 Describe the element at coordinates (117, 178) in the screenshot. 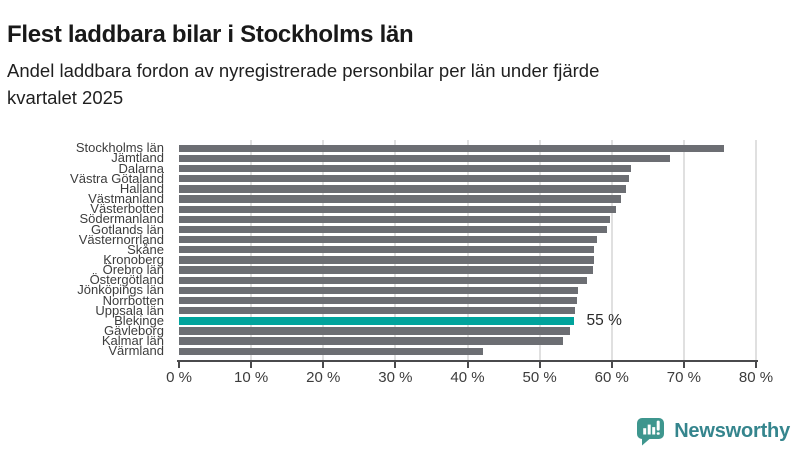

I see `category-label: Västra Götaland` at that location.